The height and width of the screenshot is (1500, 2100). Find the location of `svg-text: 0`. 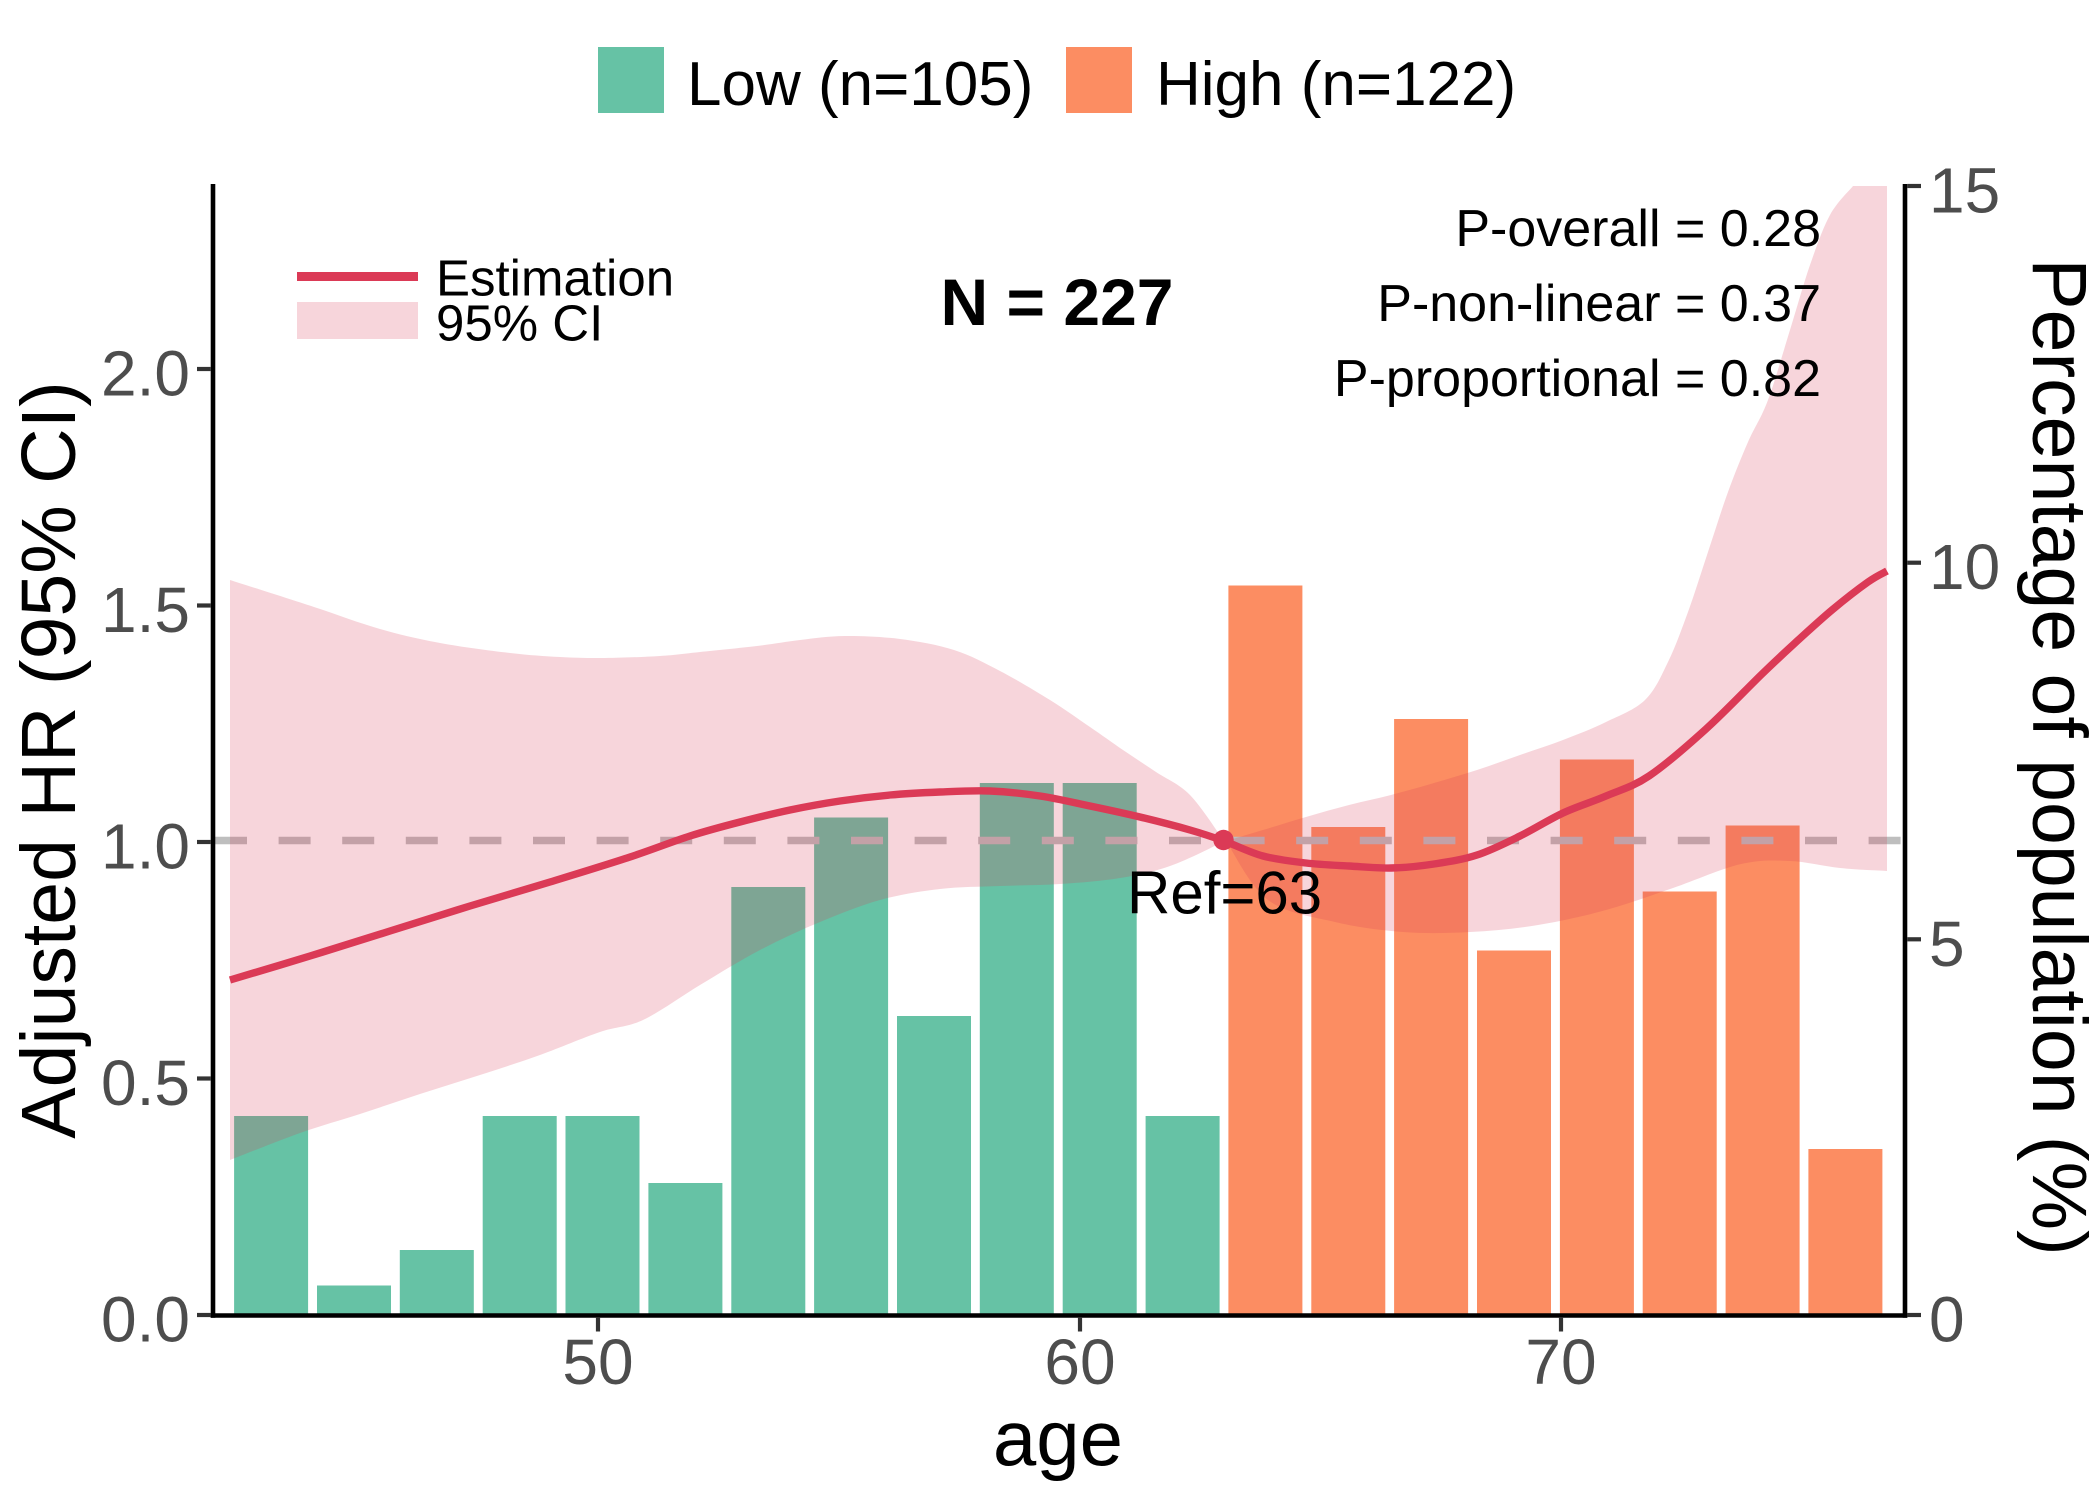

svg-text: 0 is located at coordinates (1947, 1320).